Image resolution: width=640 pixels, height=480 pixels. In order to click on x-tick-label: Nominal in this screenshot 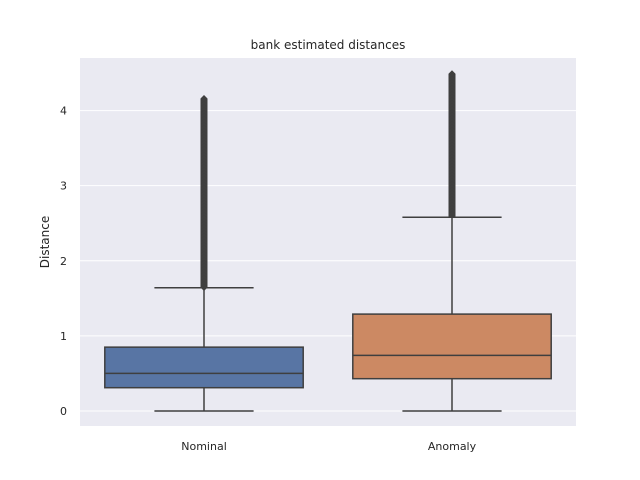, I will do `click(204, 446)`.